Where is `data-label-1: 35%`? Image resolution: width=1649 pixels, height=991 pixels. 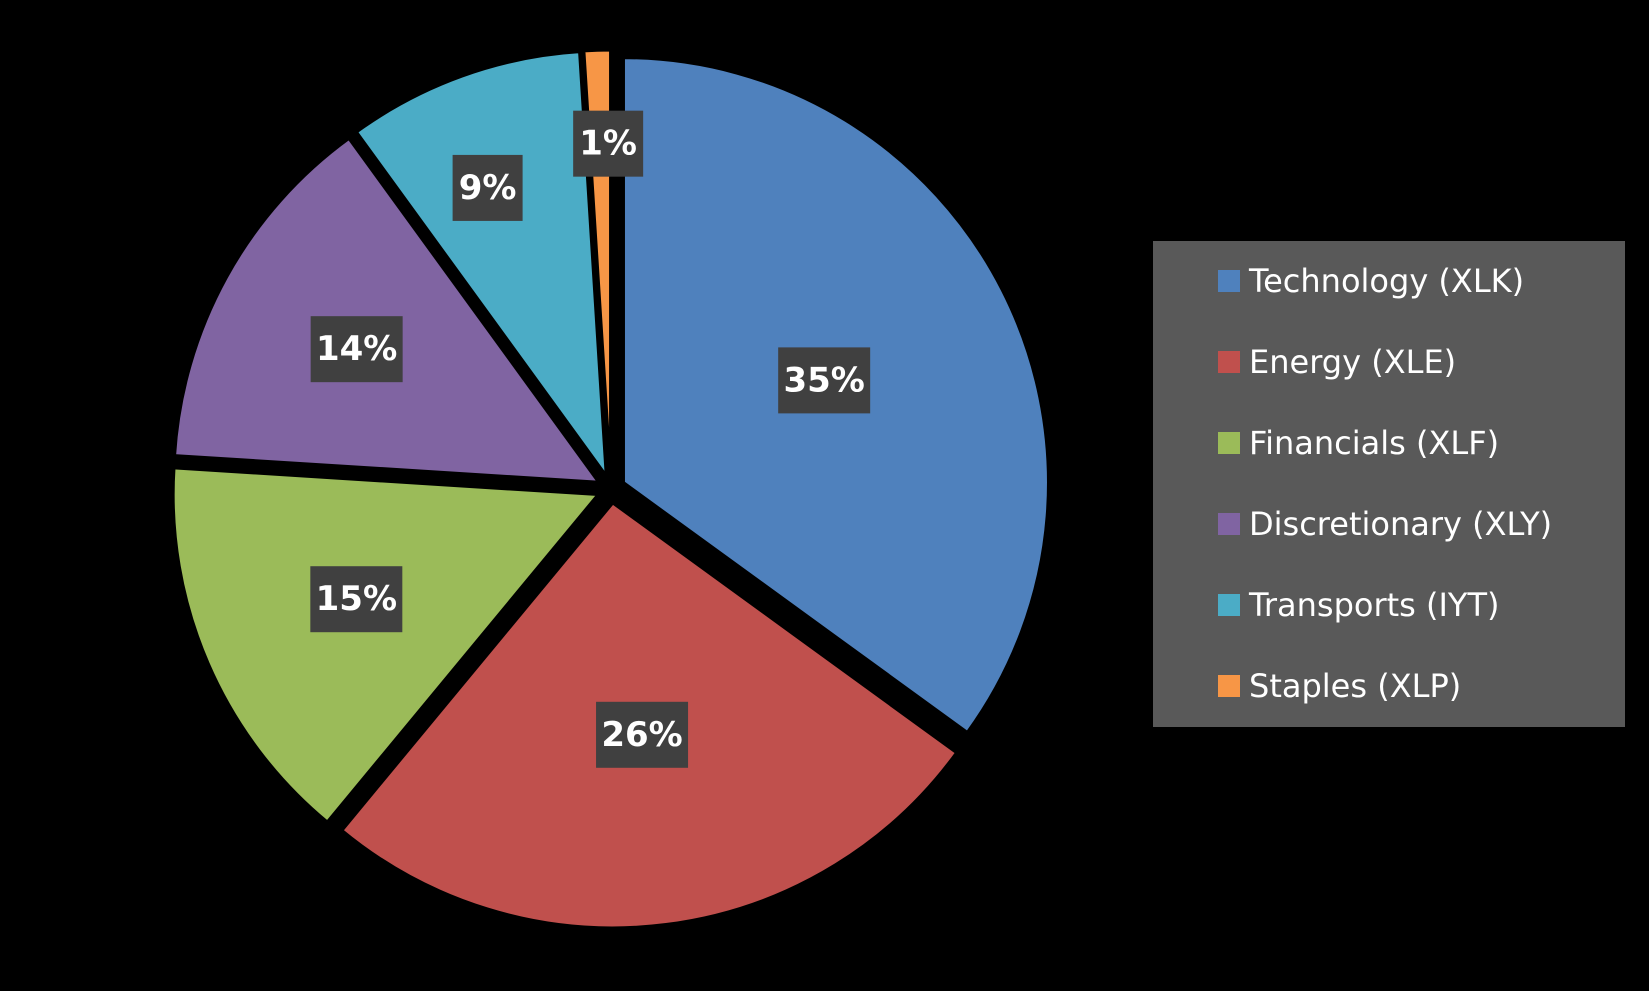 data-label-1: 35% is located at coordinates (823, 380).